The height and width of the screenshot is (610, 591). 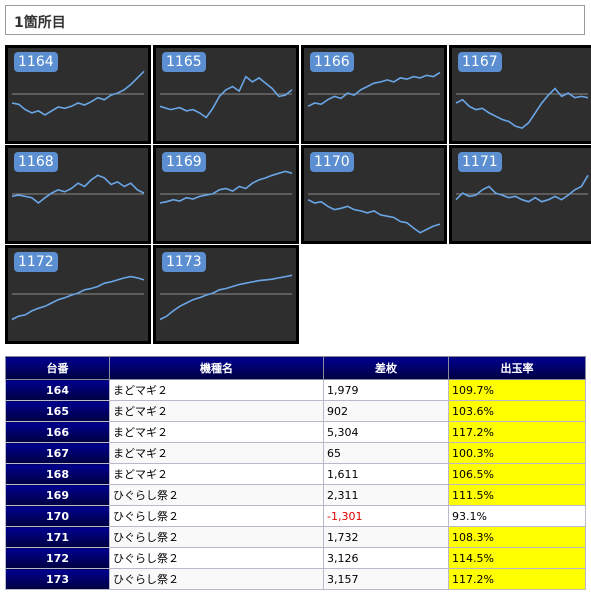 I want to click on difference-cell: 1,979, so click(x=386, y=390).